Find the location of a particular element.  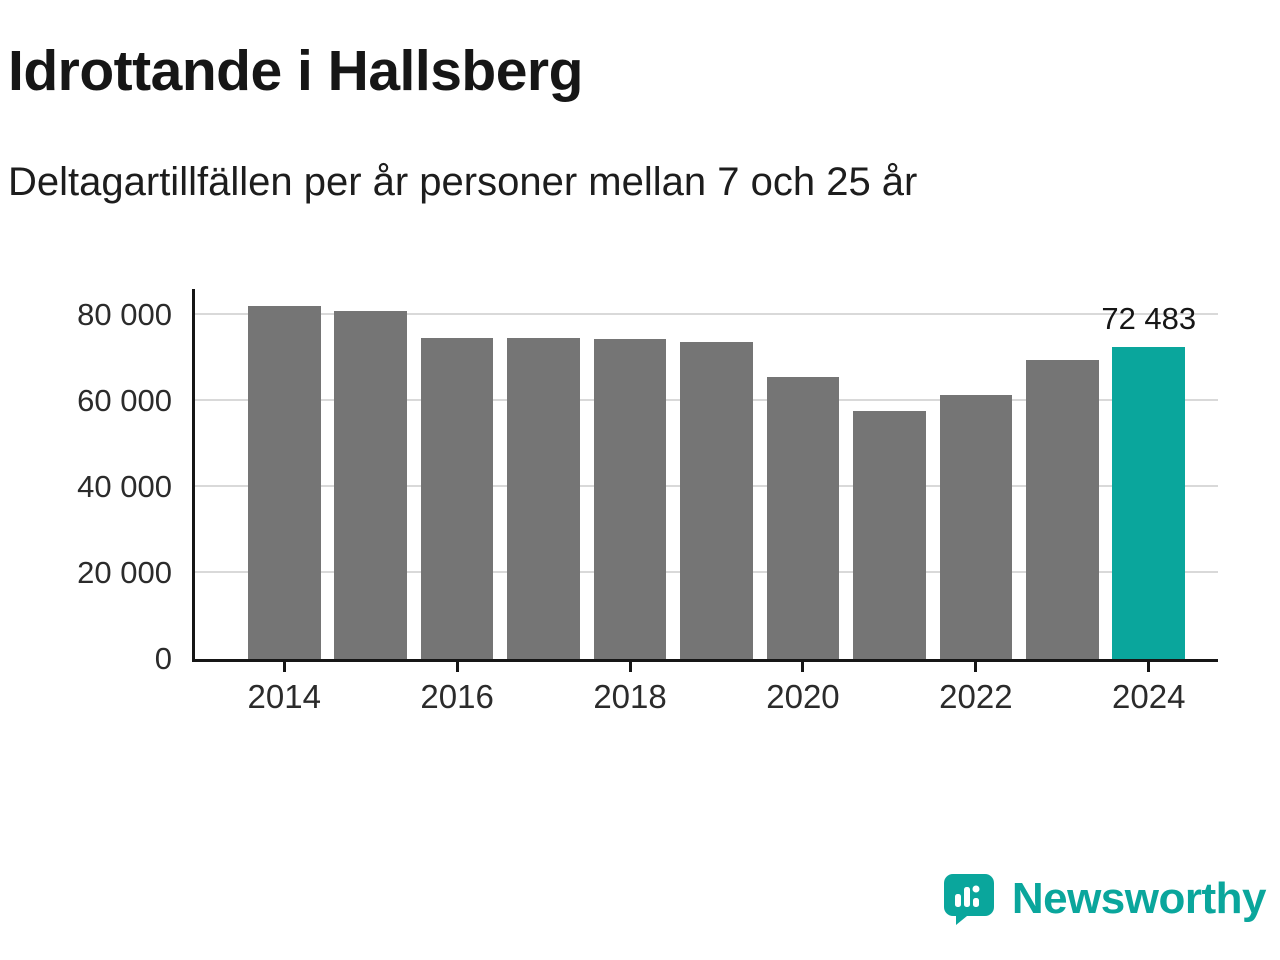

bar-slot-2024: 72 483 is located at coordinates (1148, 474).